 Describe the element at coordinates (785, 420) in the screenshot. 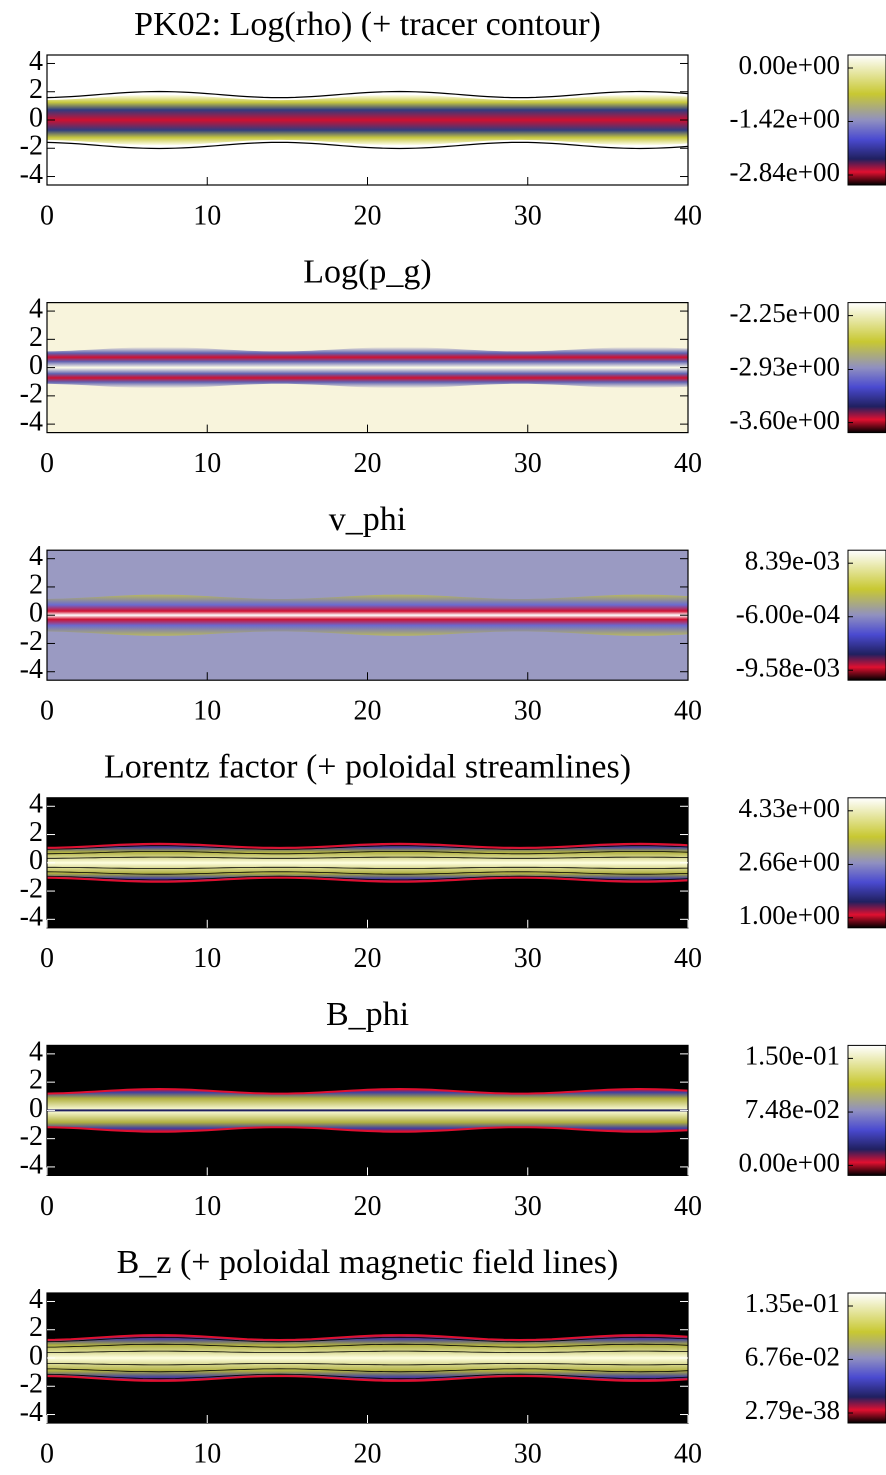

I see `colorbar-tick-label: -3.60e+00` at that location.